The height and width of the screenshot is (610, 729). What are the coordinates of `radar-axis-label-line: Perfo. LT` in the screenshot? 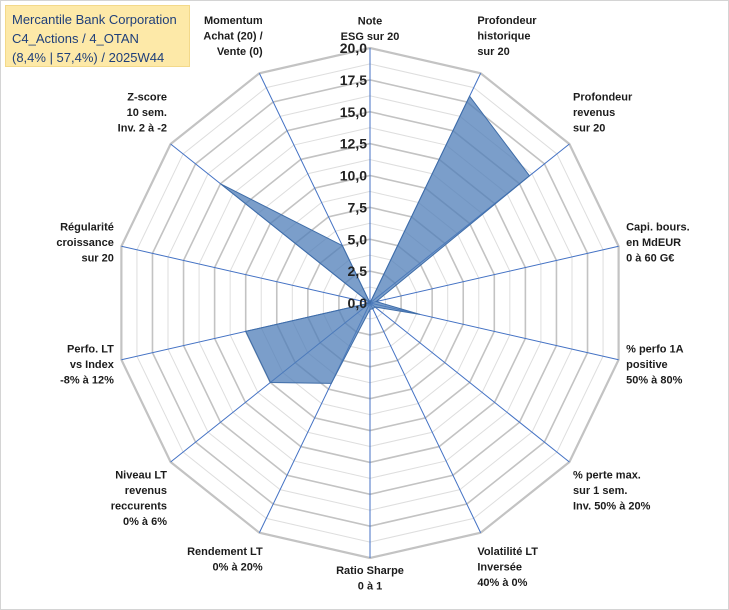 It's located at (90, 350).